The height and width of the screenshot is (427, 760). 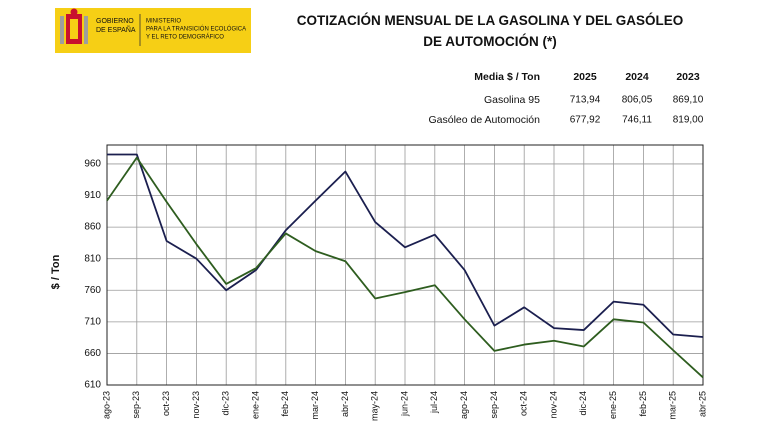 I want to click on x-tick-label: mar-24, so click(x=315, y=405).